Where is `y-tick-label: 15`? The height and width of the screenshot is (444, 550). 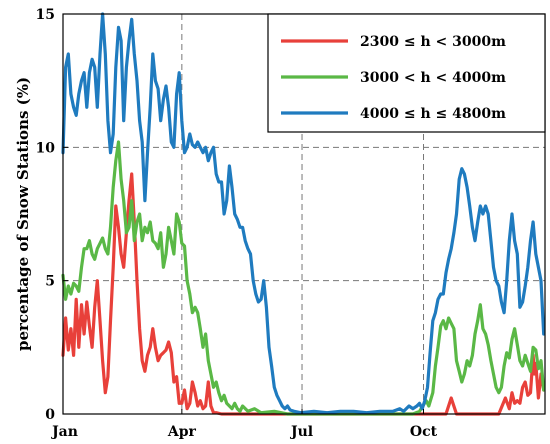
y-tick-label: 15 is located at coordinates (45, 15).